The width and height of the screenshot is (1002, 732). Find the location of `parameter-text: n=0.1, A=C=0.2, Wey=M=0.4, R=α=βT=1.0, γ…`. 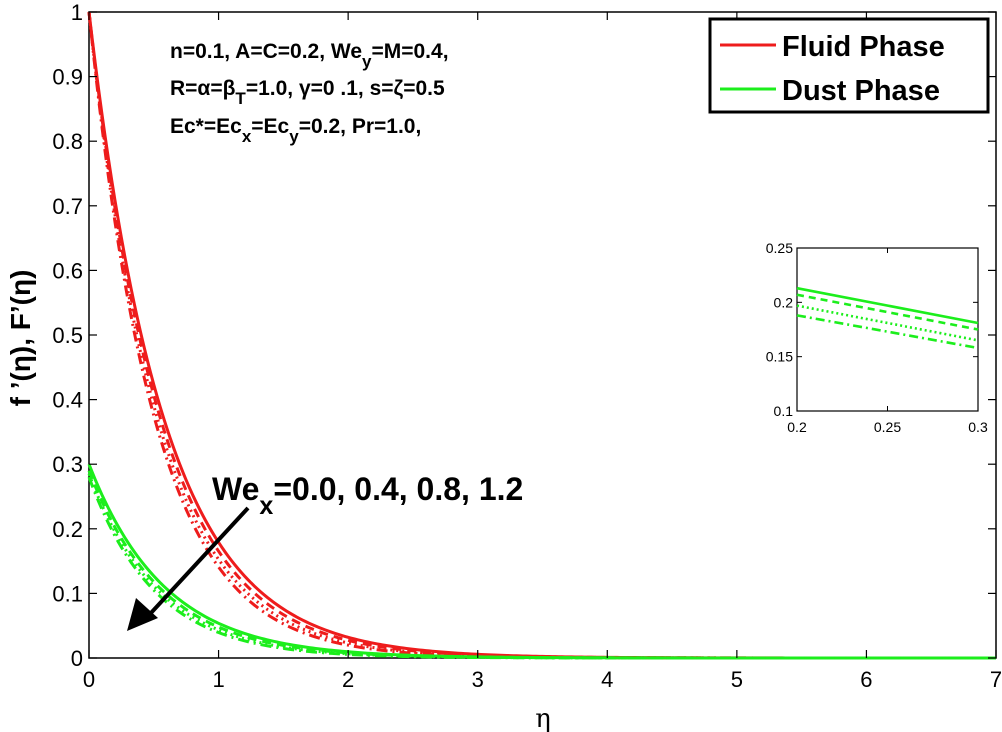

parameter-text: n=0.1, A=C=0.2, Wey=M=0.4, R=α=βT=1.0, γ… is located at coordinates (309, 93).